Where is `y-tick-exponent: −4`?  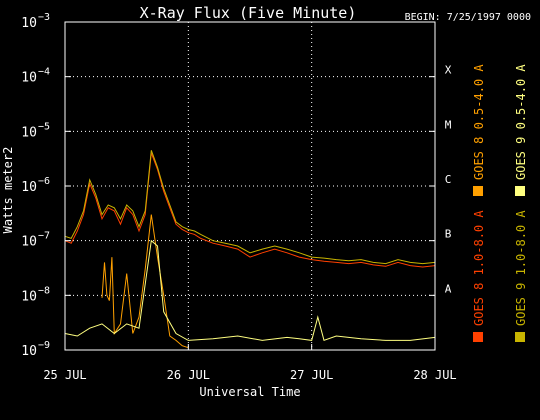
y-tick-exponent: −4 is located at coordinates (44, 72).